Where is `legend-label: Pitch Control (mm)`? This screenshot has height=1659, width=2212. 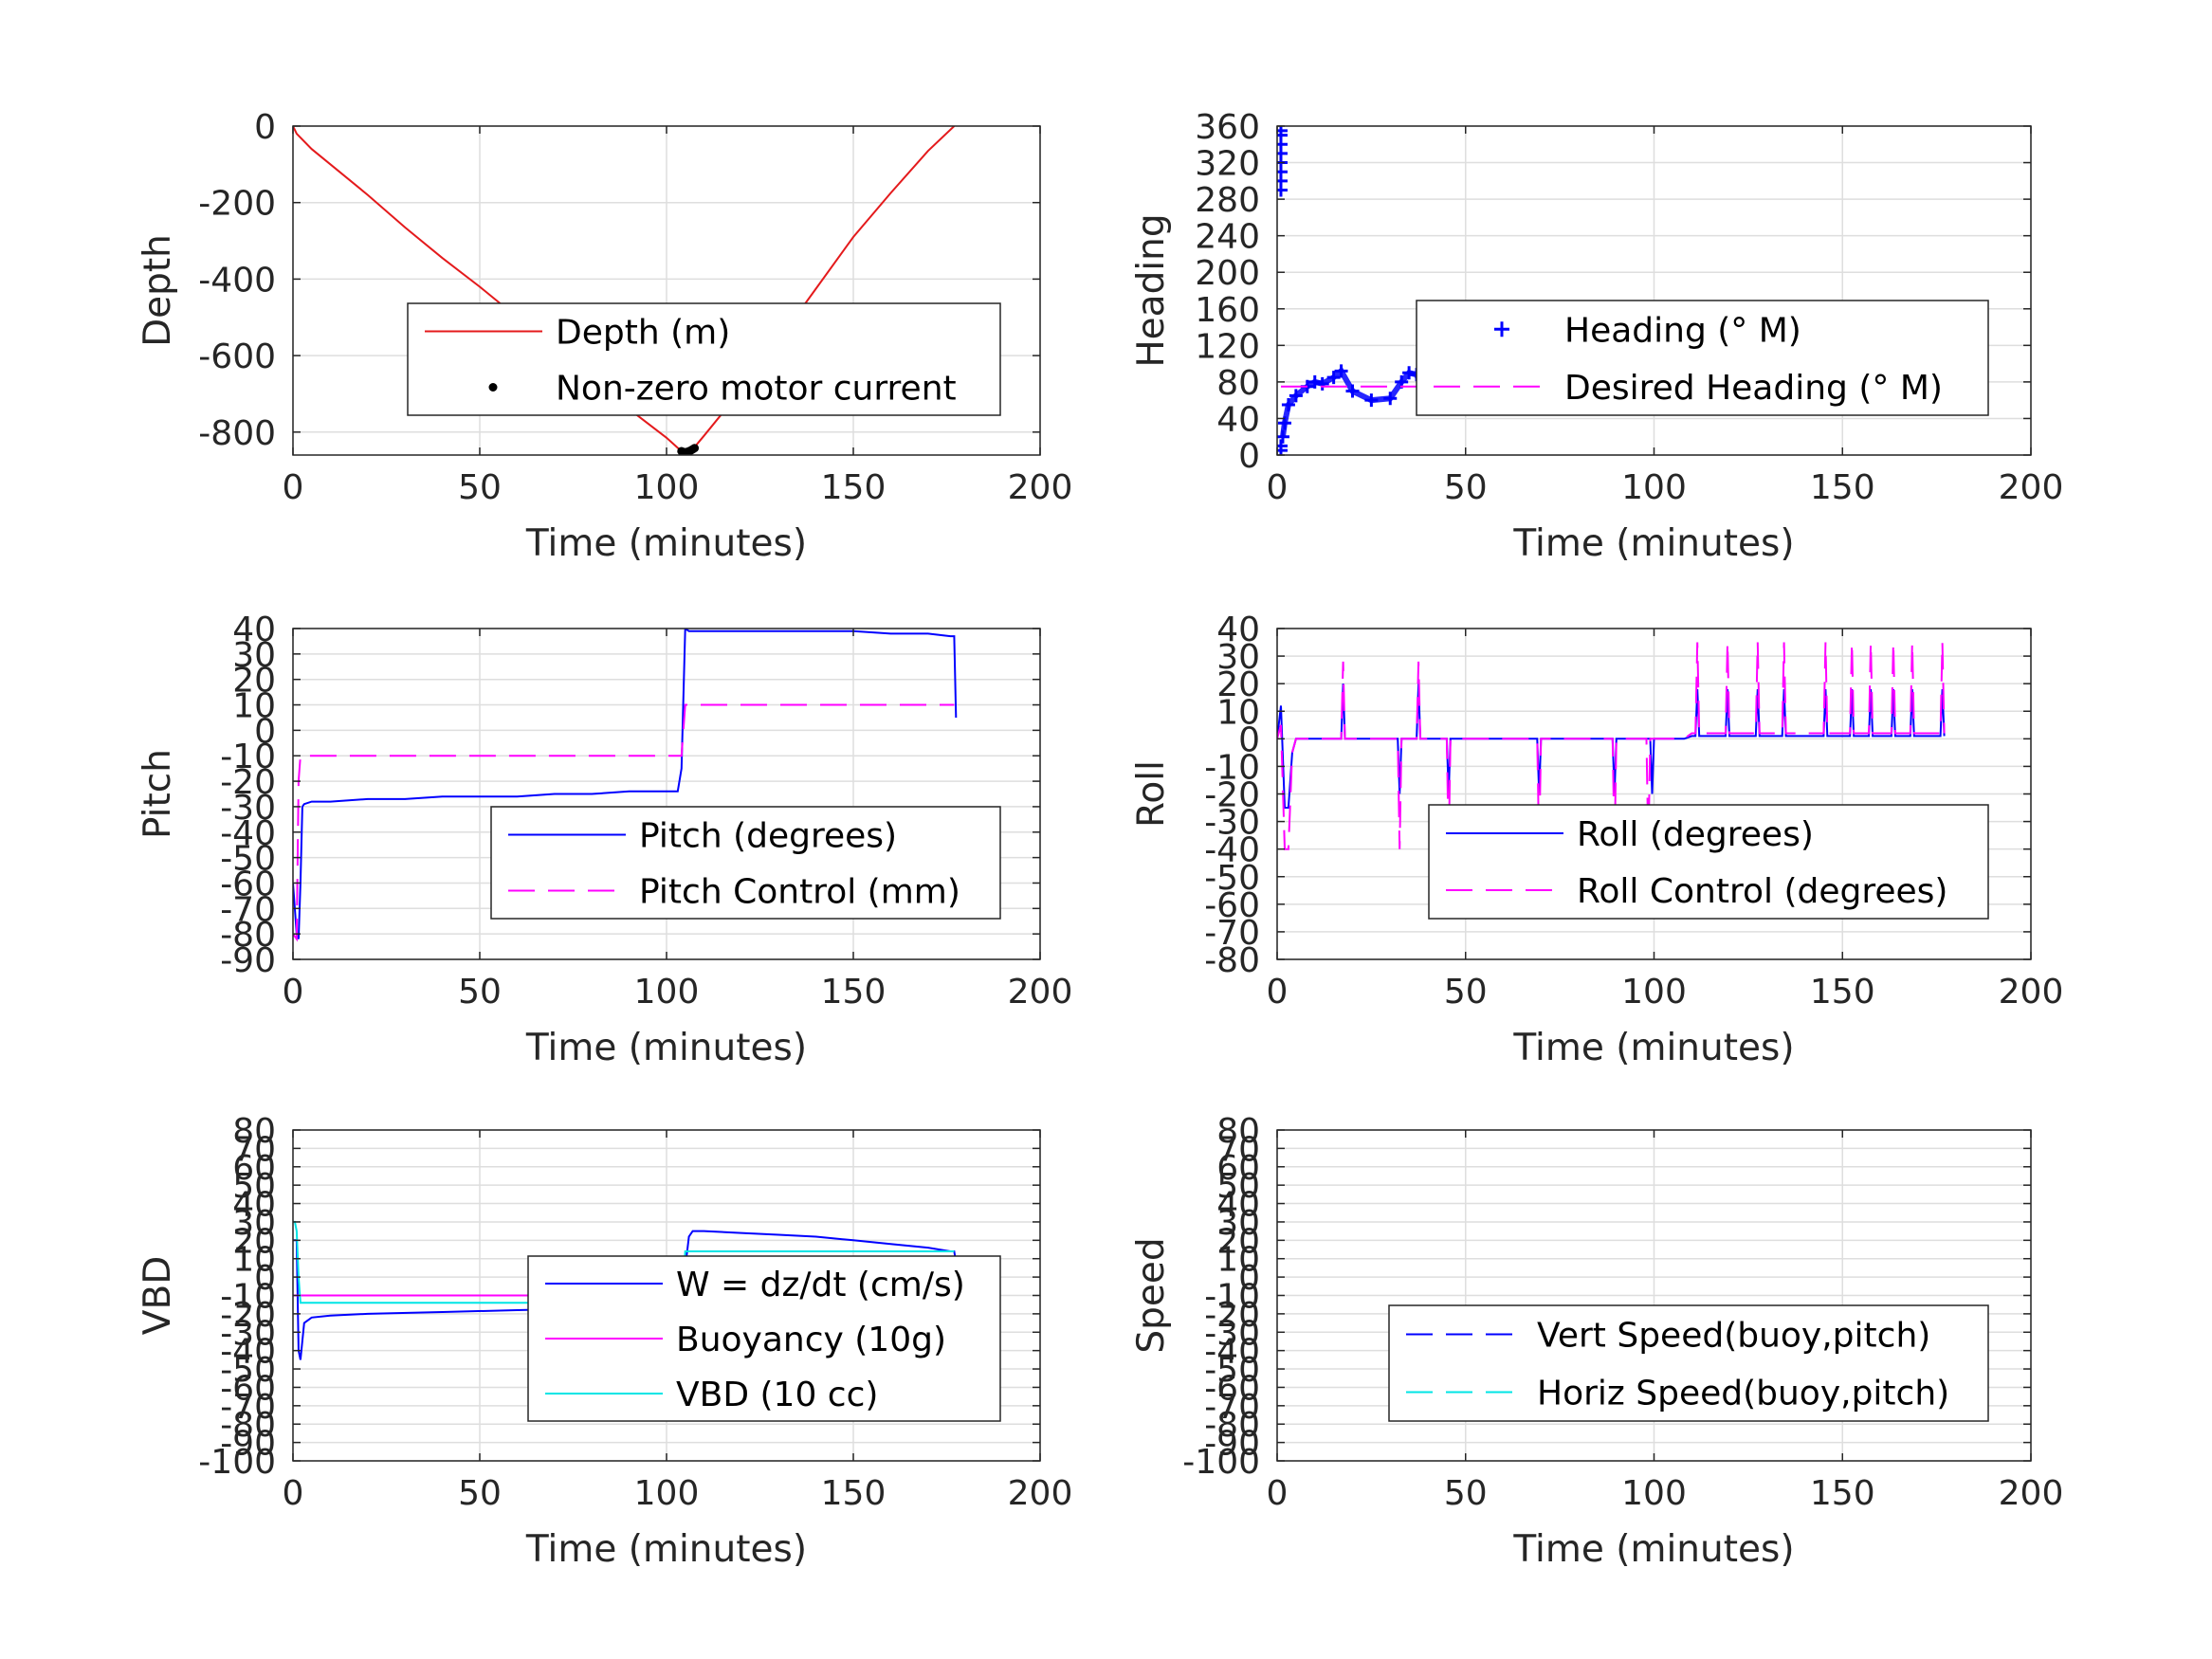 legend-label: Pitch Control (mm) is located at coordinates (799, 892).